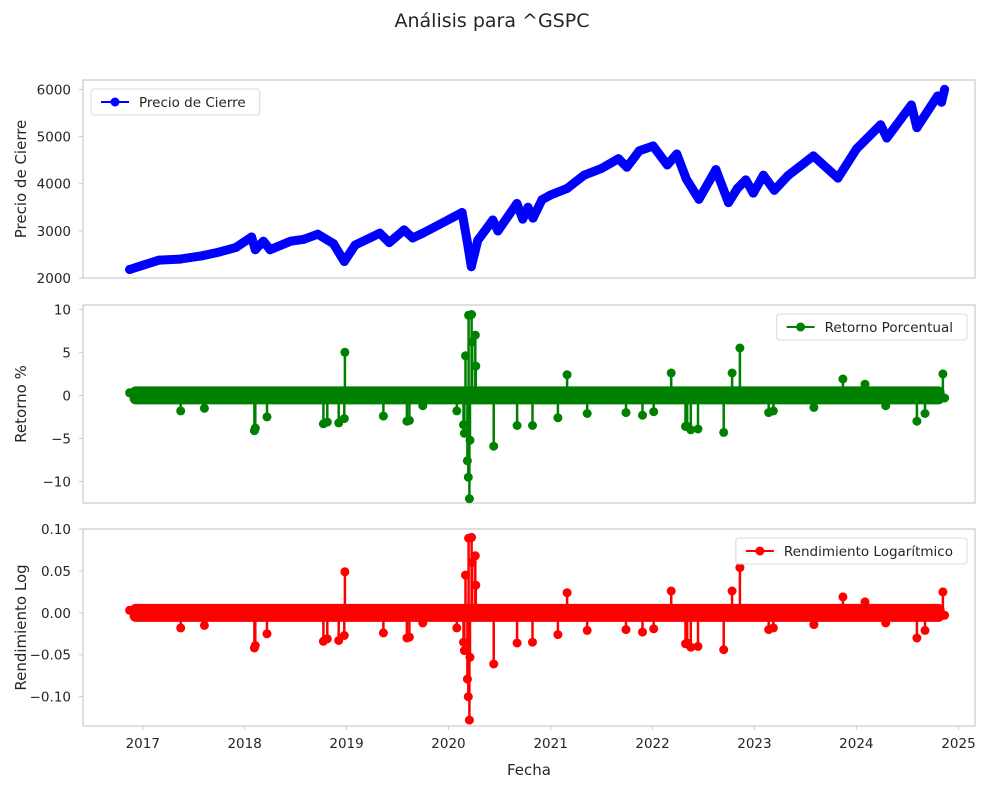 The width and height of the screenshot is (984, 785). What do you see at coordinates (652, 744) in the screenshot?
I see `x-tick-label: 2022` at bounding box center [652, 744].